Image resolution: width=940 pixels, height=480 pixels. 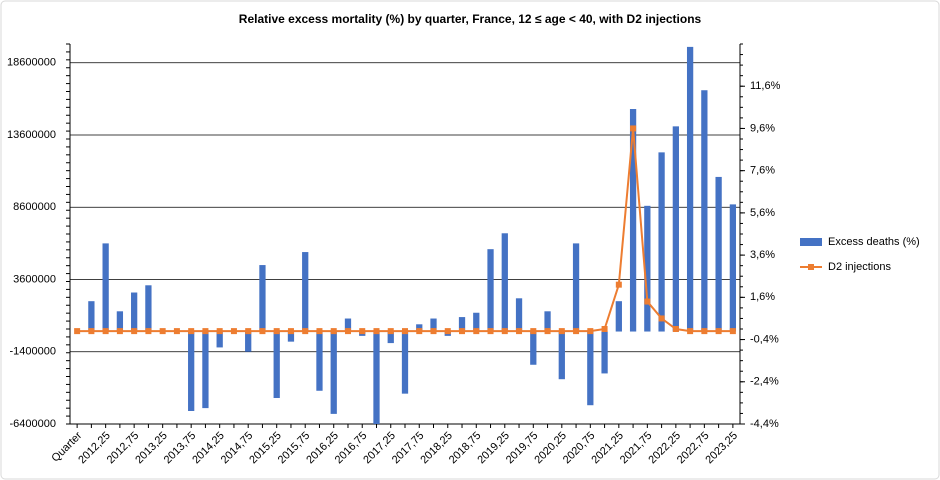 I want to click on y2-tick-label: -4,4%, so click(x=764, y=424).